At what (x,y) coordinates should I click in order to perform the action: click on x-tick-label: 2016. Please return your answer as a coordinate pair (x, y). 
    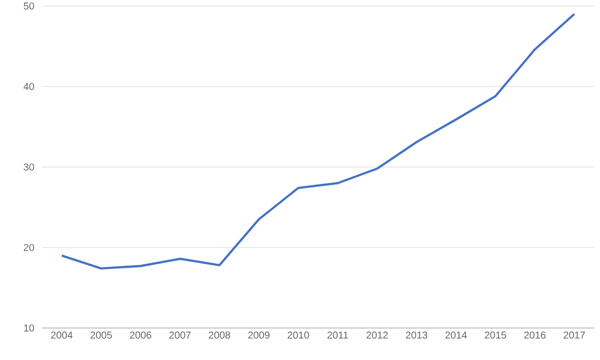
    Looking at the image, I should click on (535, 335).